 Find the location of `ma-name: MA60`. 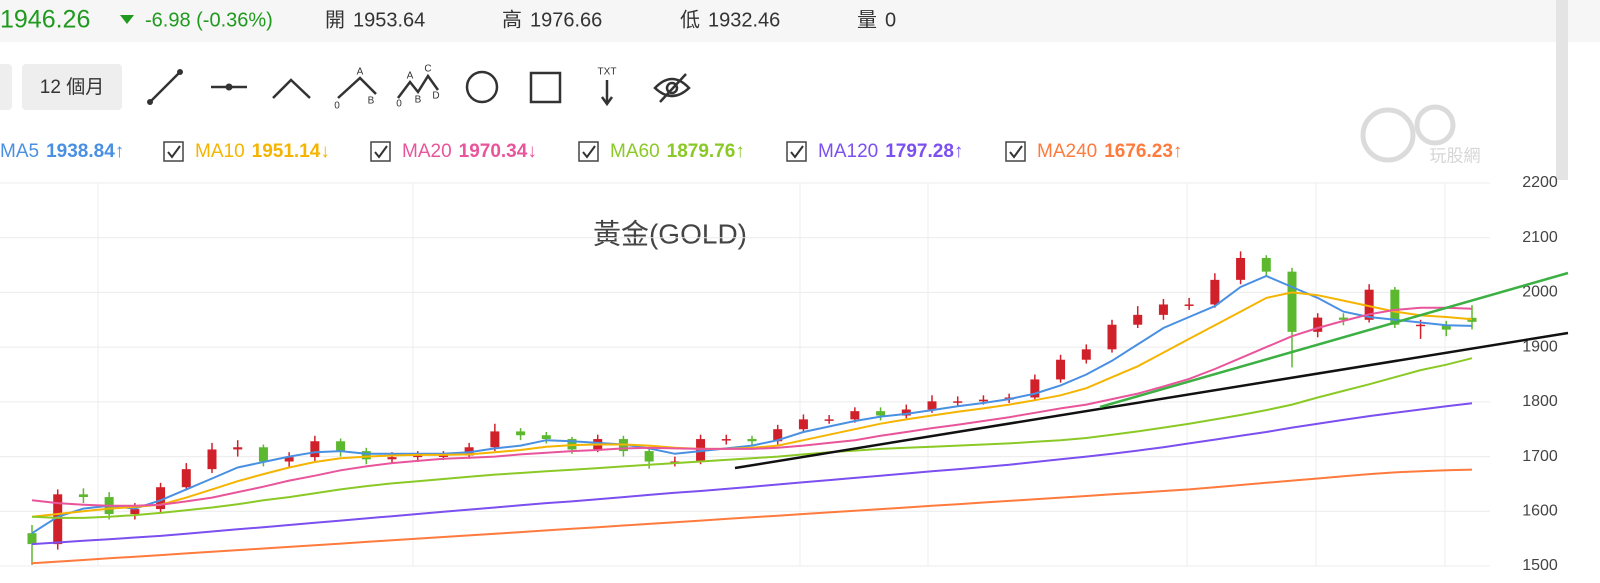

ma-name: MA60 is located at coordinates (635, 151).